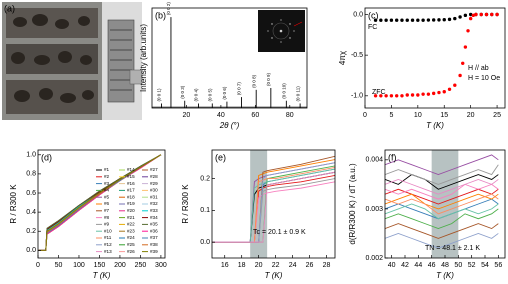 The width and height of the screenshot is (508, 284). What do you see at coordinates (160, 15) in the screenshot?
I see `panel-label: (b)` at bounding box center [160, 15].